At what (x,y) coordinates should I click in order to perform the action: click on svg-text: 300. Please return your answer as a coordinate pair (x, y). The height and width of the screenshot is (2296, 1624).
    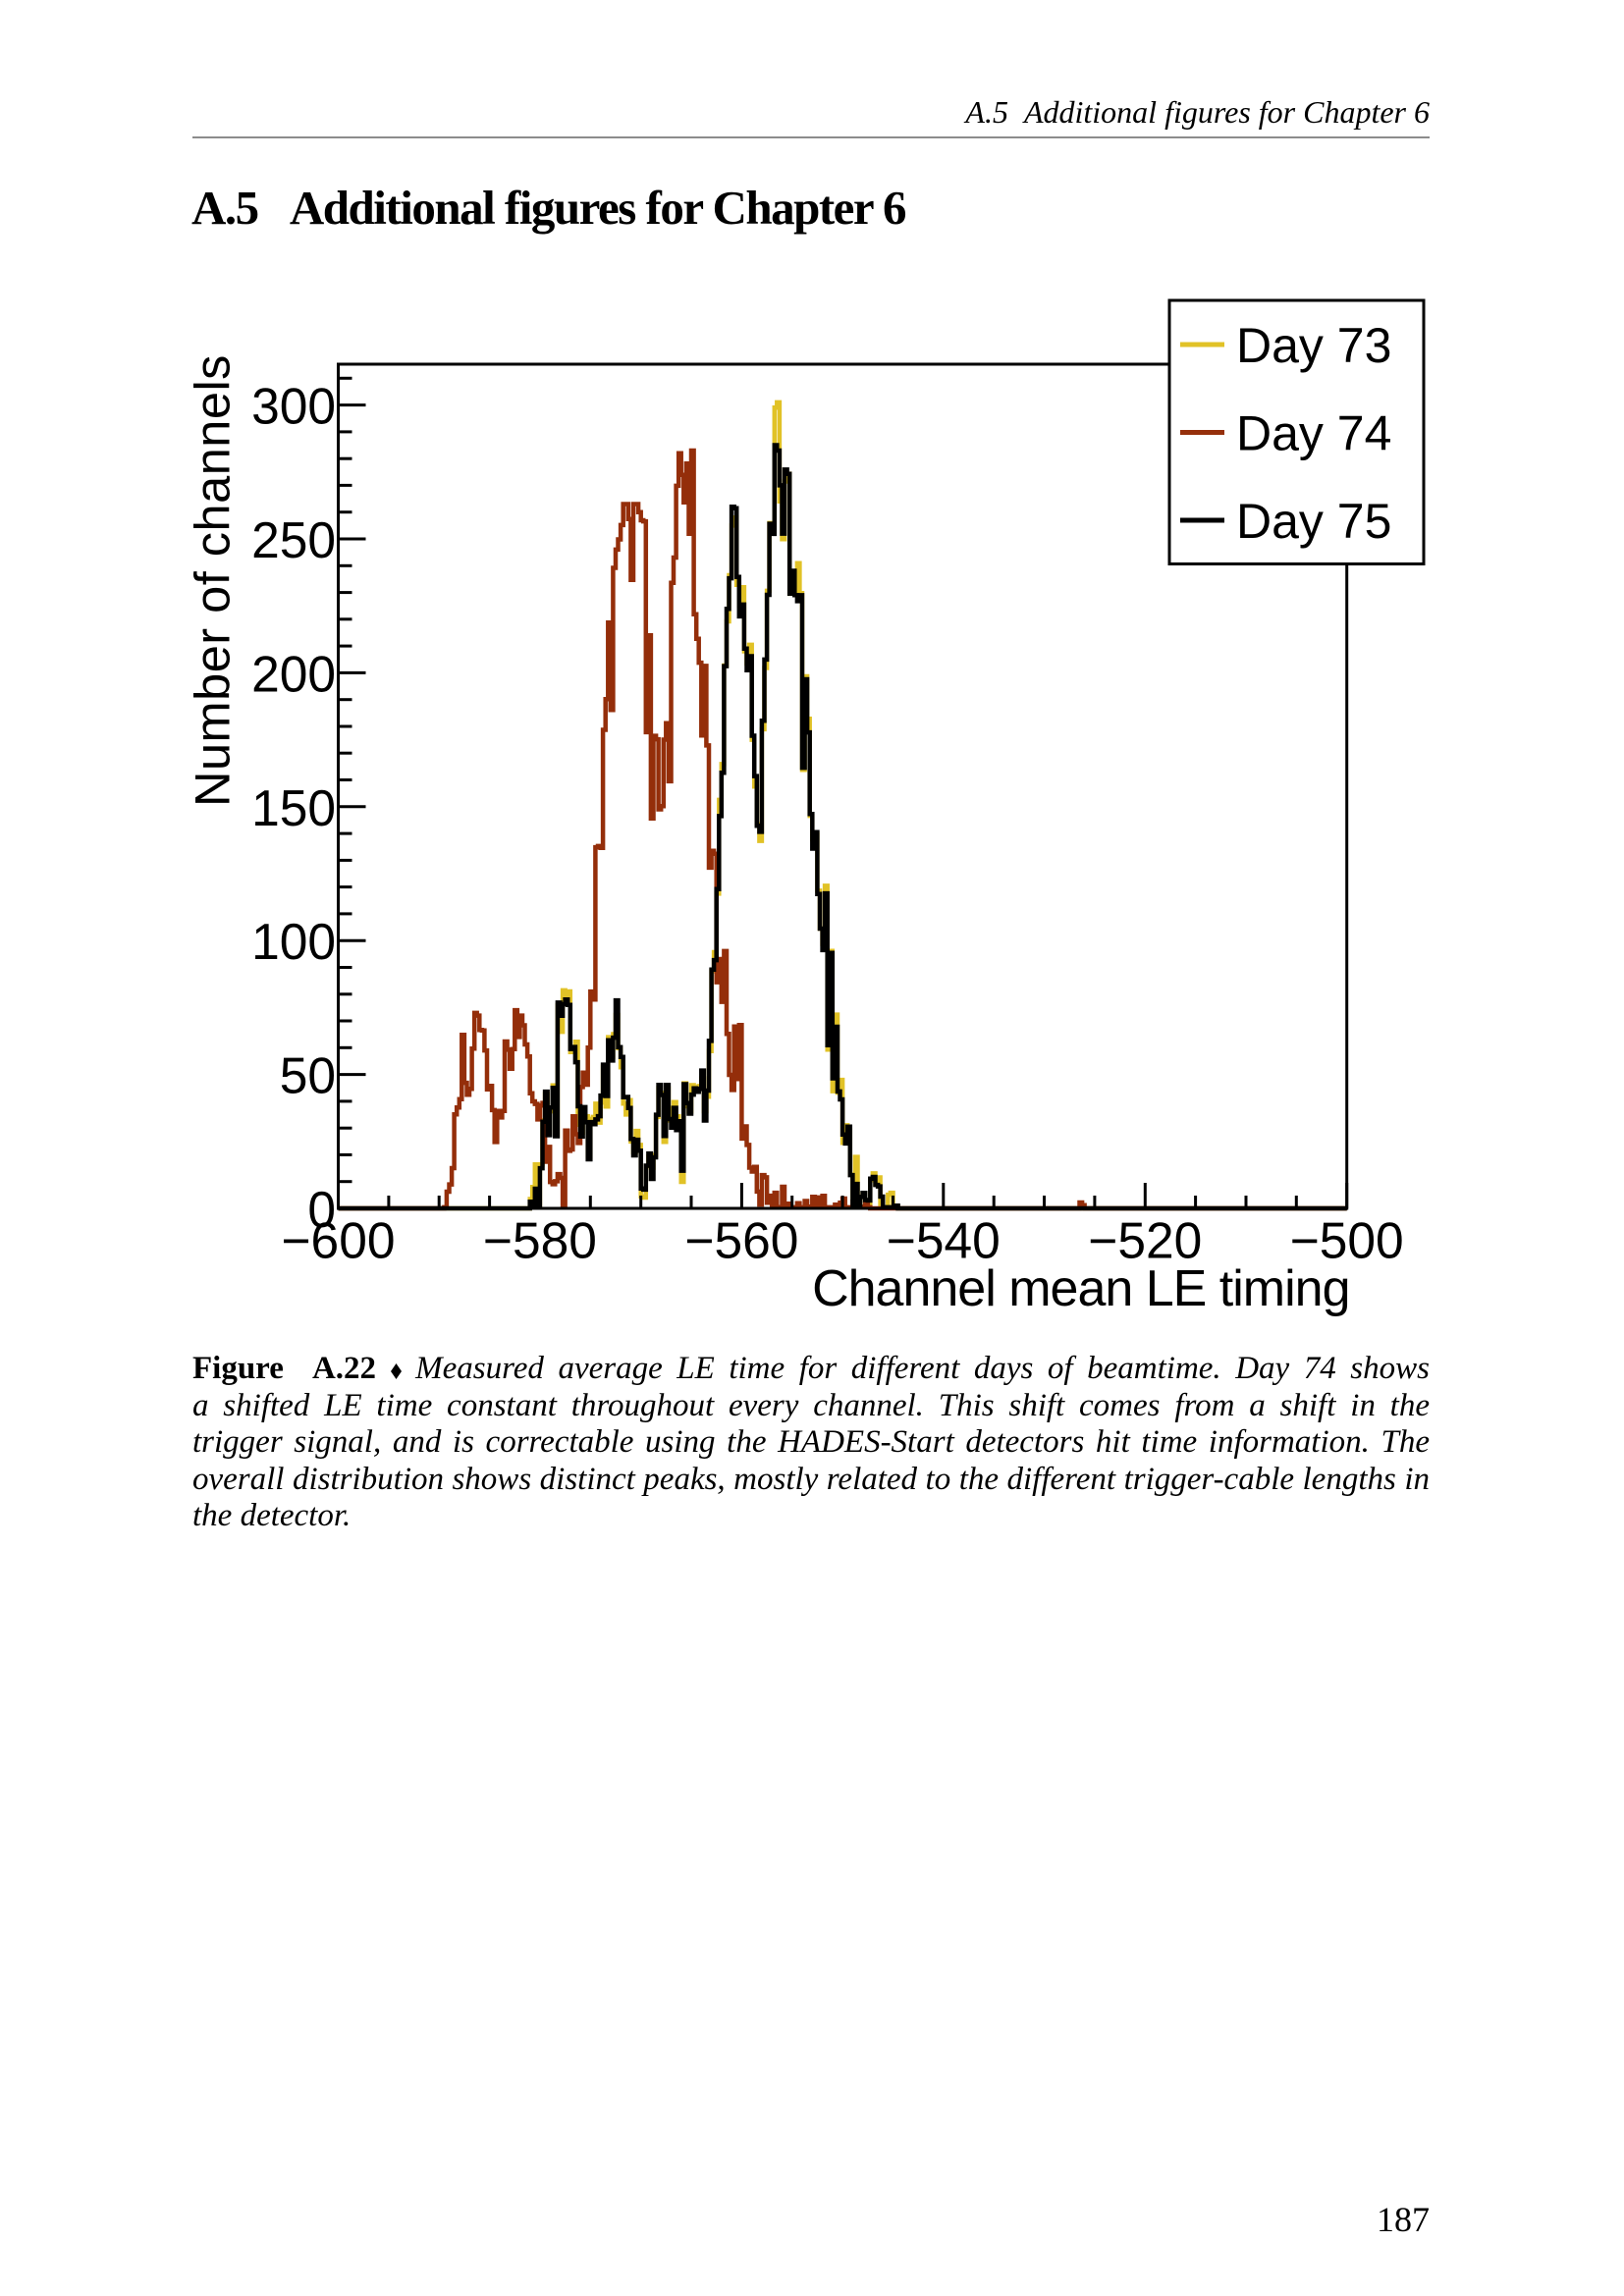
    Looking at the image, I should click on (293, 406).